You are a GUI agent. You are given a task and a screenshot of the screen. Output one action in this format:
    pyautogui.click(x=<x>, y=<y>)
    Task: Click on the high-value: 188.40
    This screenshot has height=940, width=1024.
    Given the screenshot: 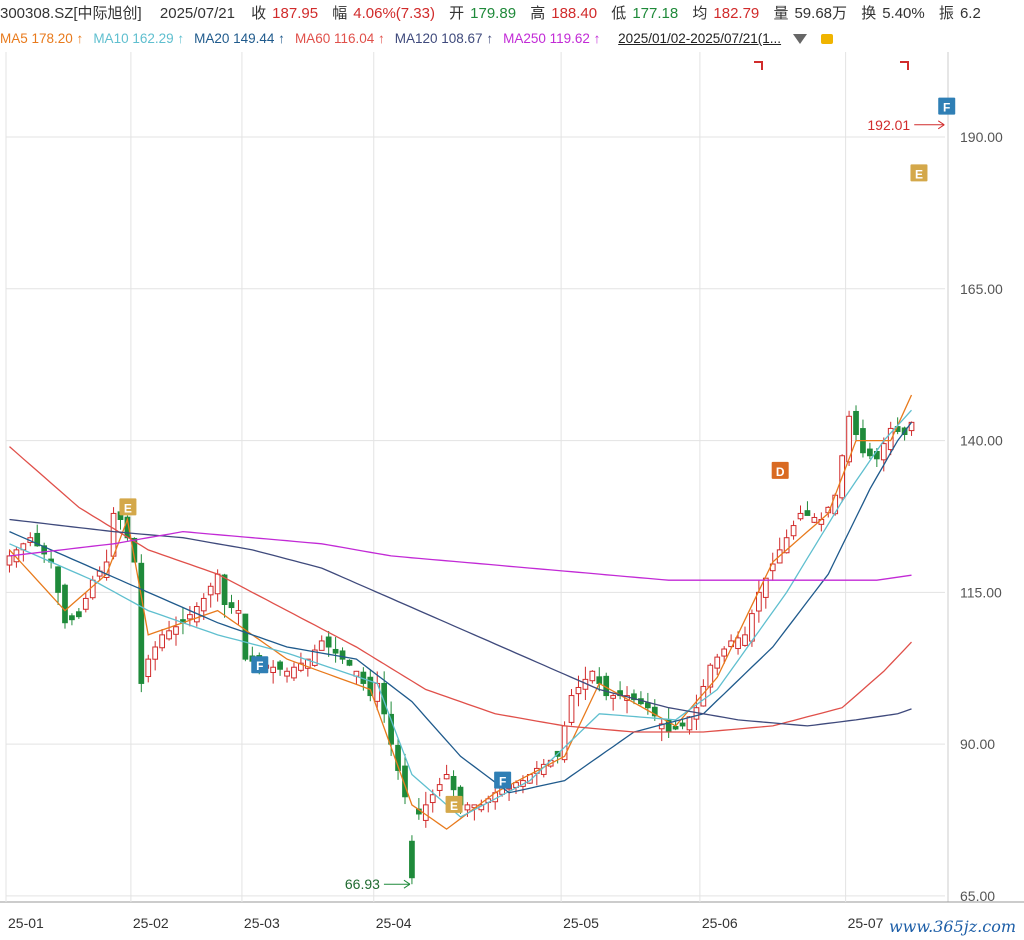 What is the action you would take?
    pyautogui.click(x=574, y=13)
    